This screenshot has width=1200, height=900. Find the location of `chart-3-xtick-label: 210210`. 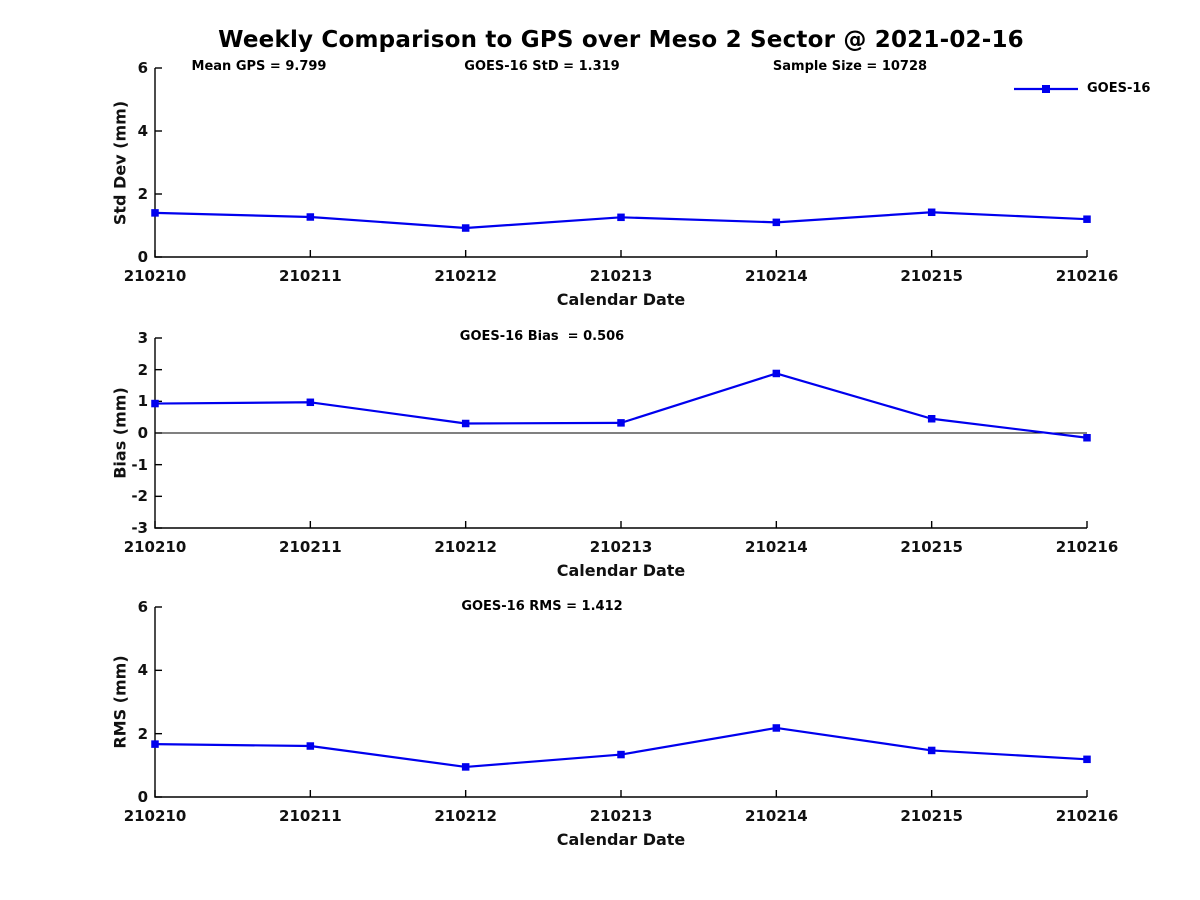

chart-3-xtick-label: 210210 is located at coordinates (155, 816).